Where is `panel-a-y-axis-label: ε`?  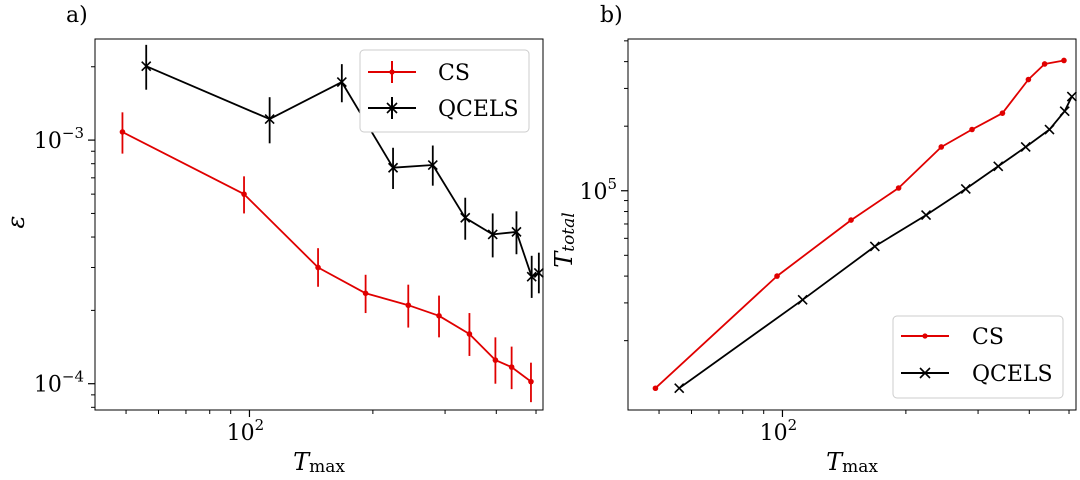
panel-a-y-axis-label: ε is located at coordinates (16, 222).